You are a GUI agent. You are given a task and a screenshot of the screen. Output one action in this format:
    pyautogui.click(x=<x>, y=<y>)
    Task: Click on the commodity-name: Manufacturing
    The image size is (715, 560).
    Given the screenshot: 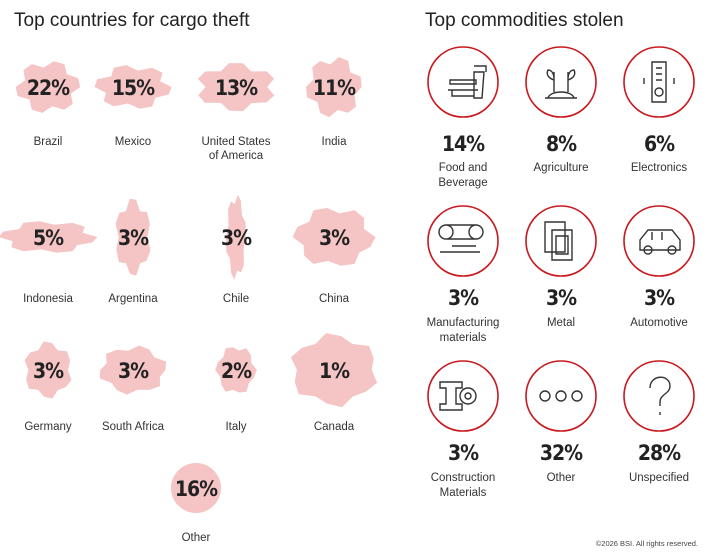 What is the action you would take?
    pyautogui.click(x=463, y=323)
    